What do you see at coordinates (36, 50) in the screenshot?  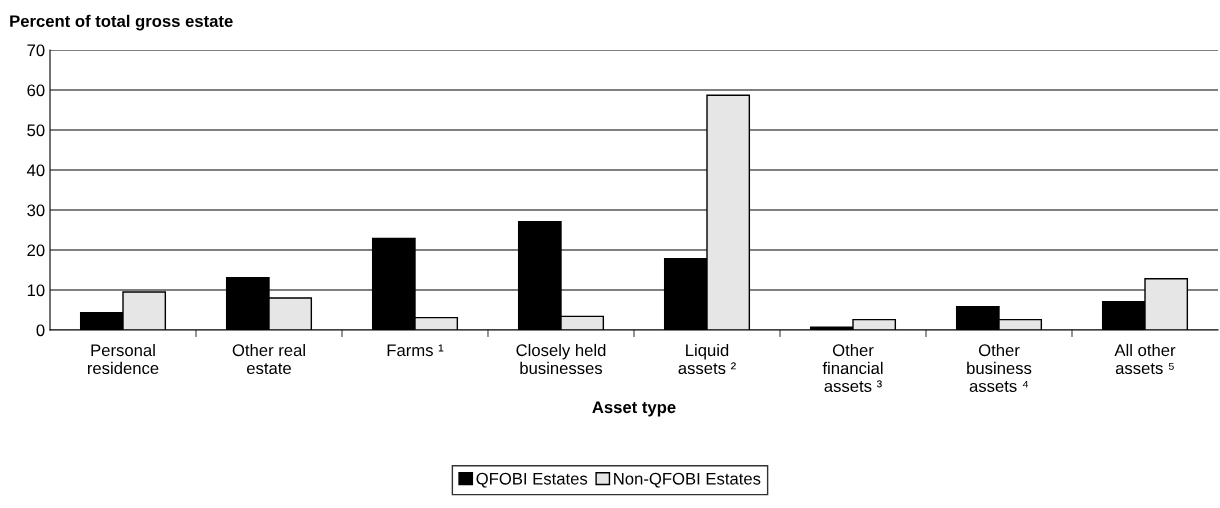 I see `y-tick-label: 70` at bounding box center [36, 50].